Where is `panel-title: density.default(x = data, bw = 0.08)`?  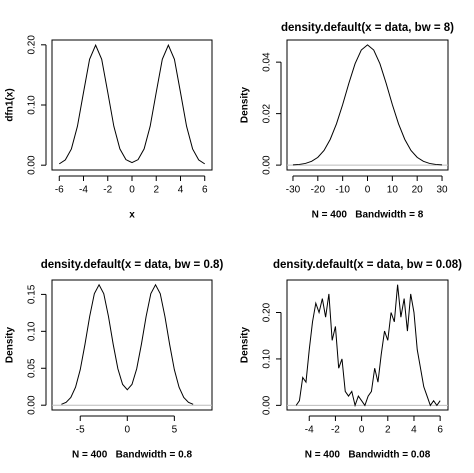 panel-title: density.default(x = data, bw = 0.08) is located at coordinates (367, 265).